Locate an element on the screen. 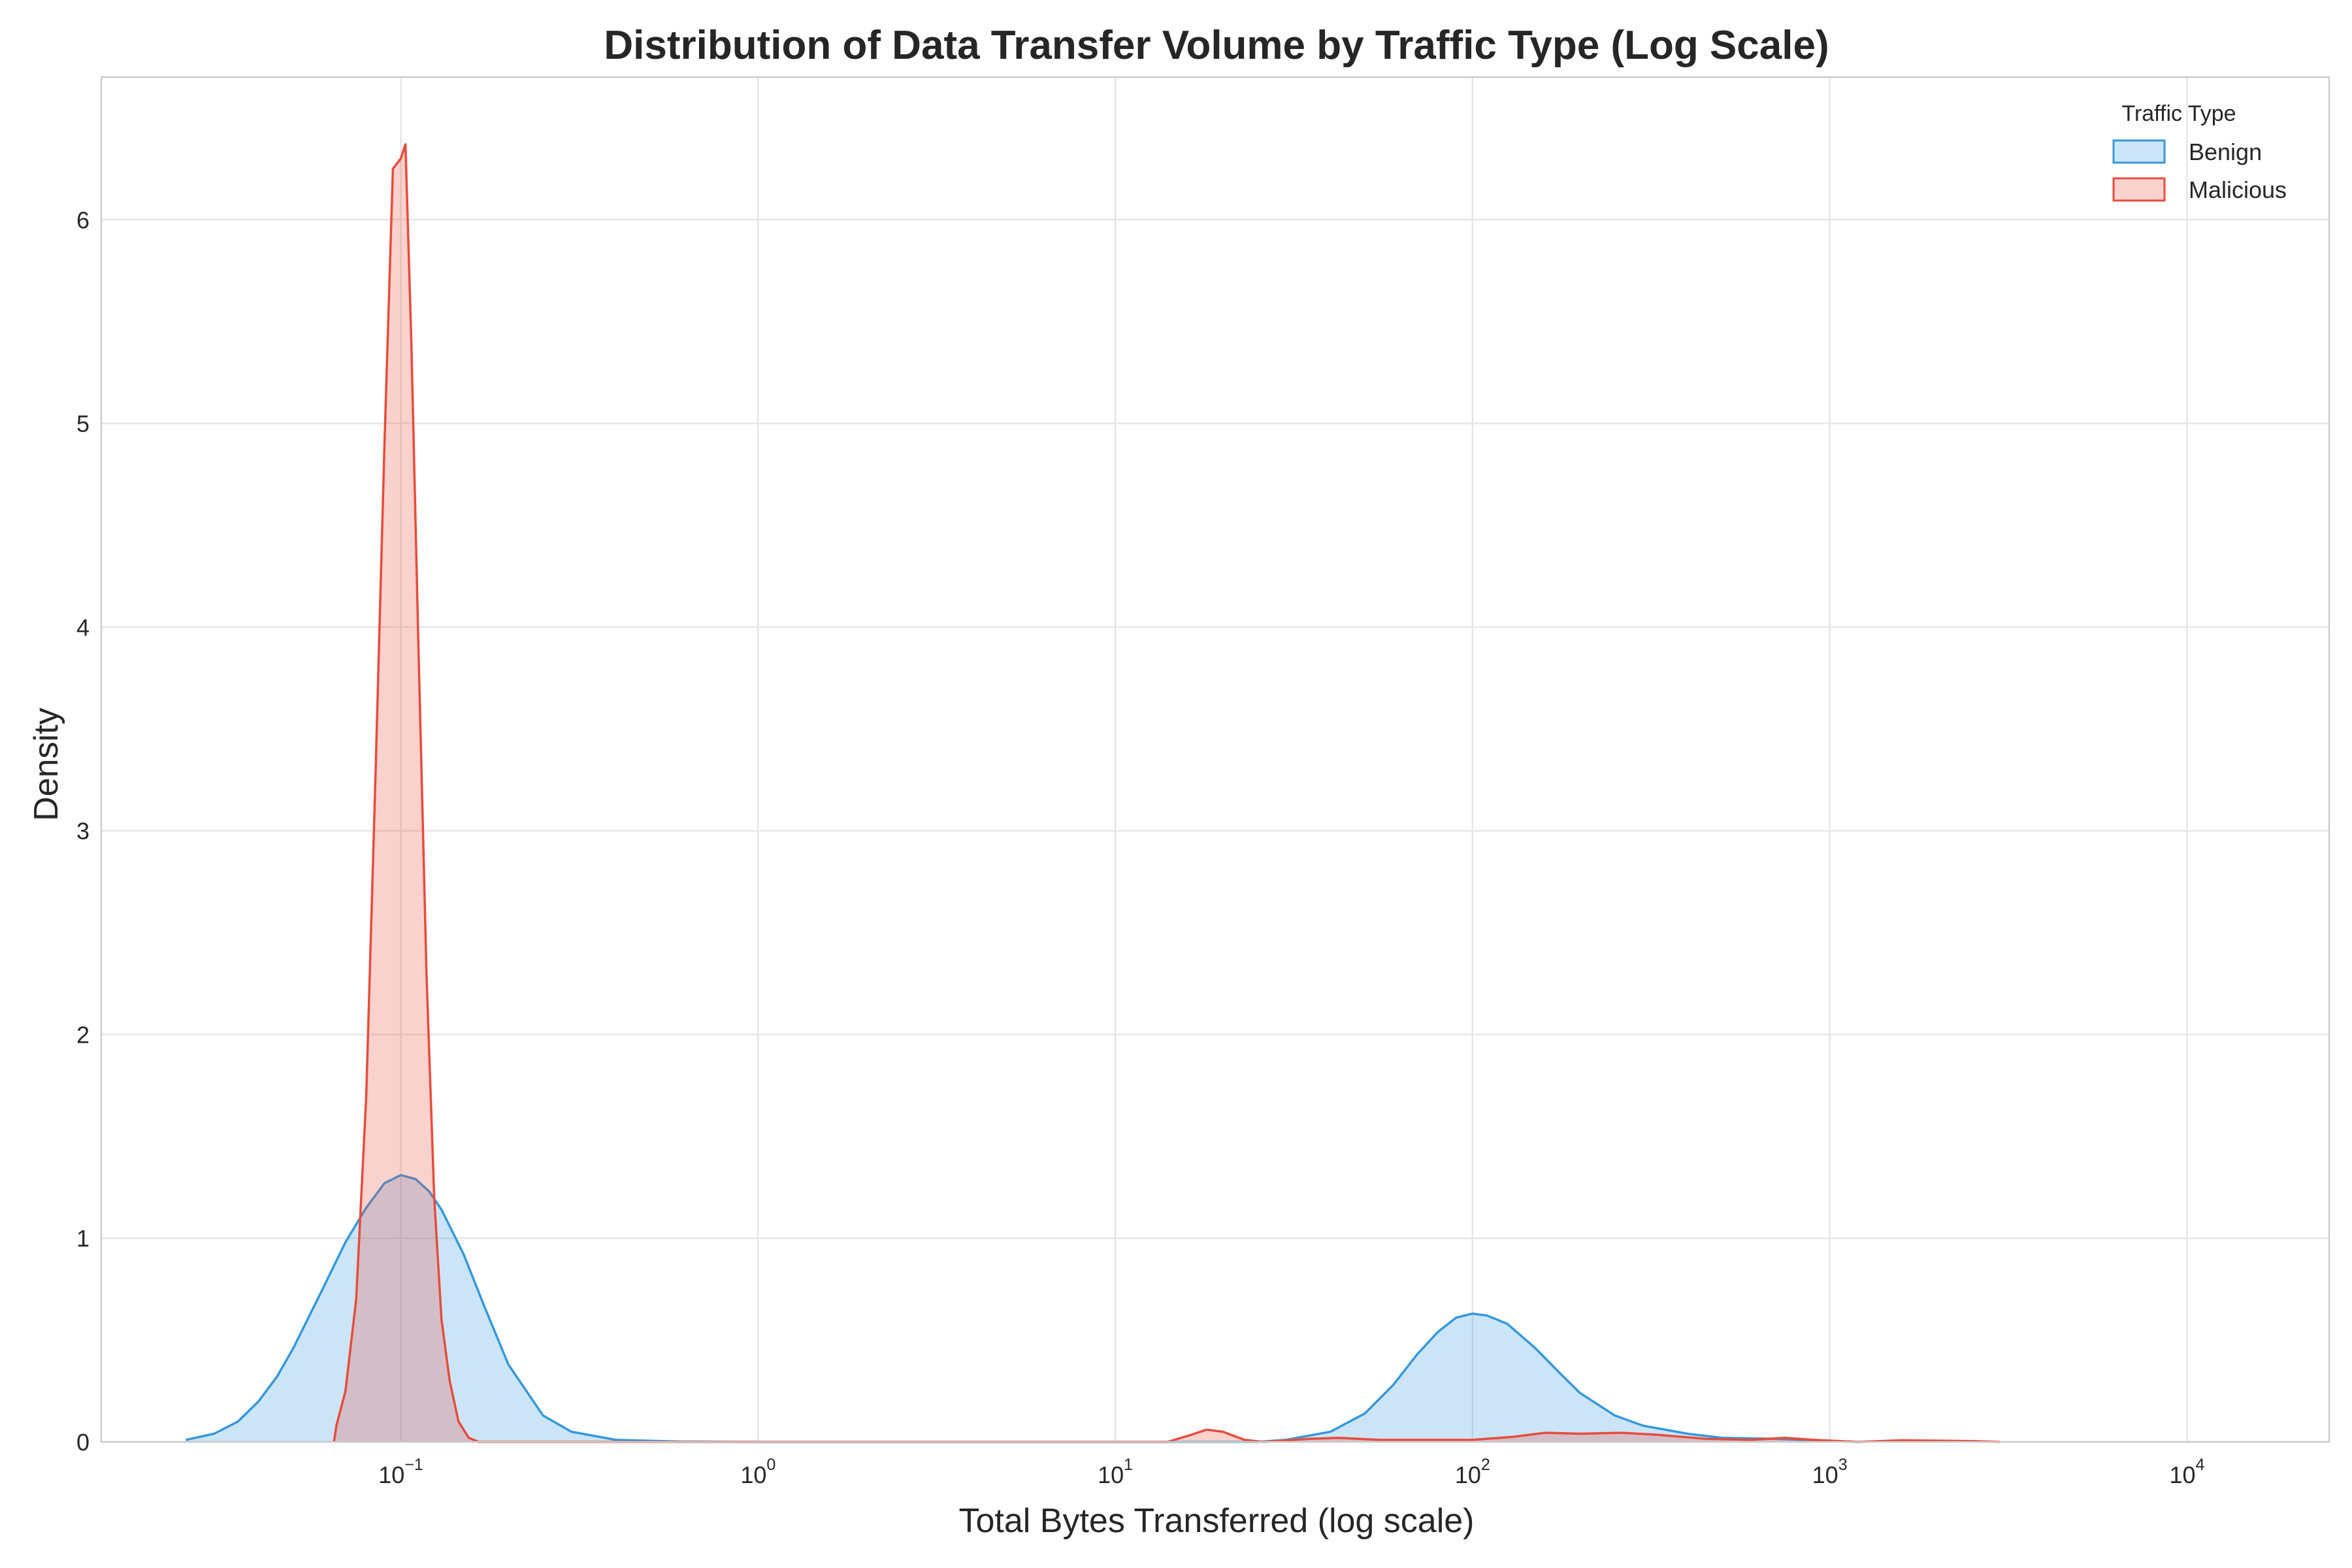 This screenshot has width=2352, height=1568. legend: Traffic Type Benign Malicious is located at coordinates (2199, 152).